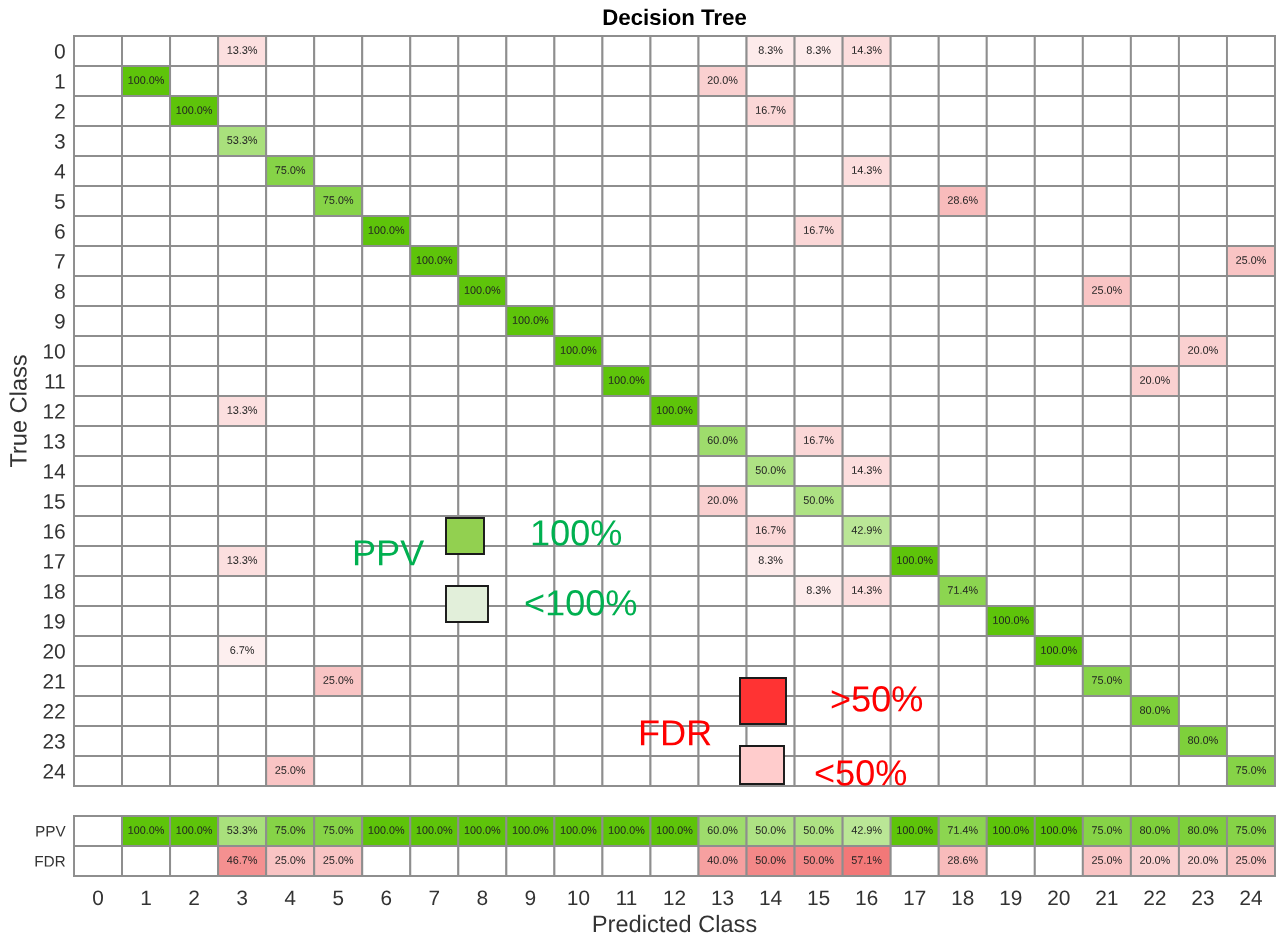 The image size is (1276, 940). What do you see at coordinates (60, 81) in the screenshot?
I see `y-tick-label: 1` at bounding box center [60, 81].